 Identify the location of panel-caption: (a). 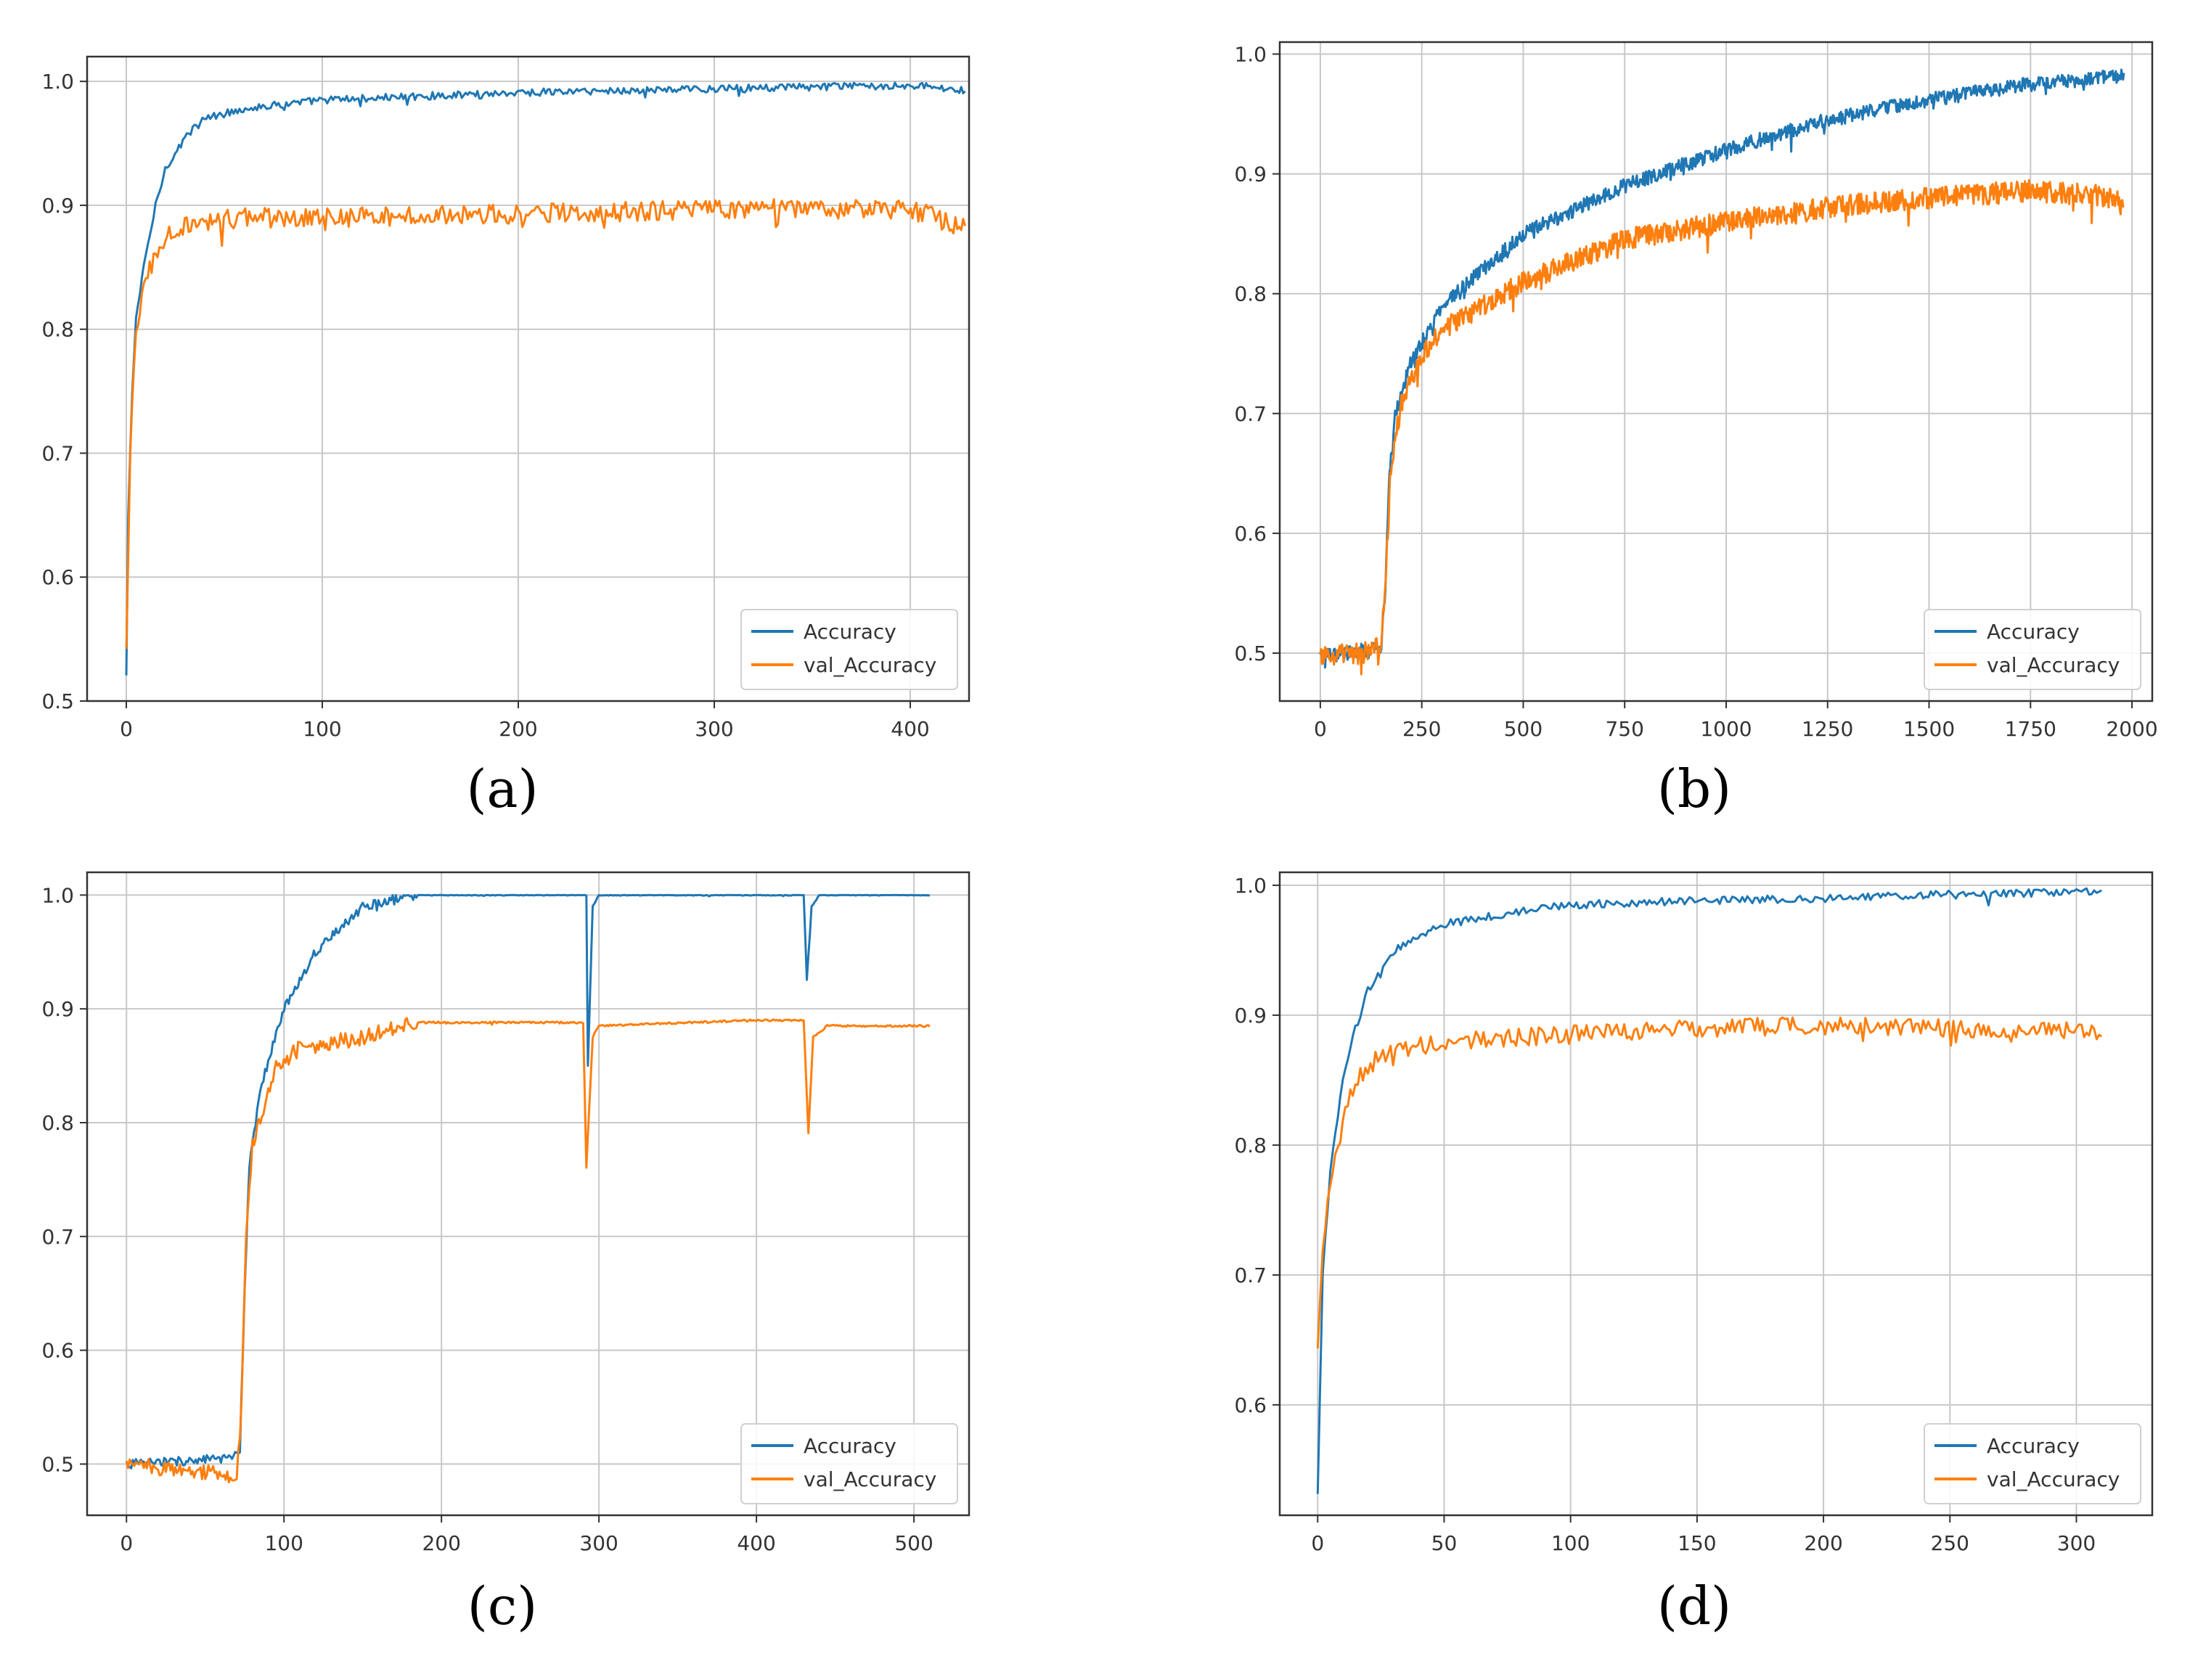
(502, 788).